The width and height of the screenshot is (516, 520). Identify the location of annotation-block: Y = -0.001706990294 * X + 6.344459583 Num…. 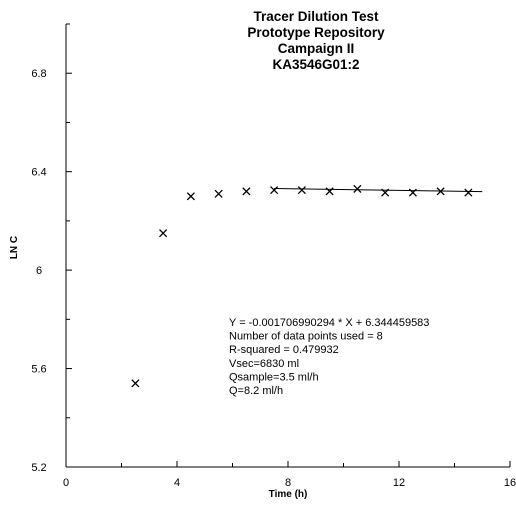
(329, 357).